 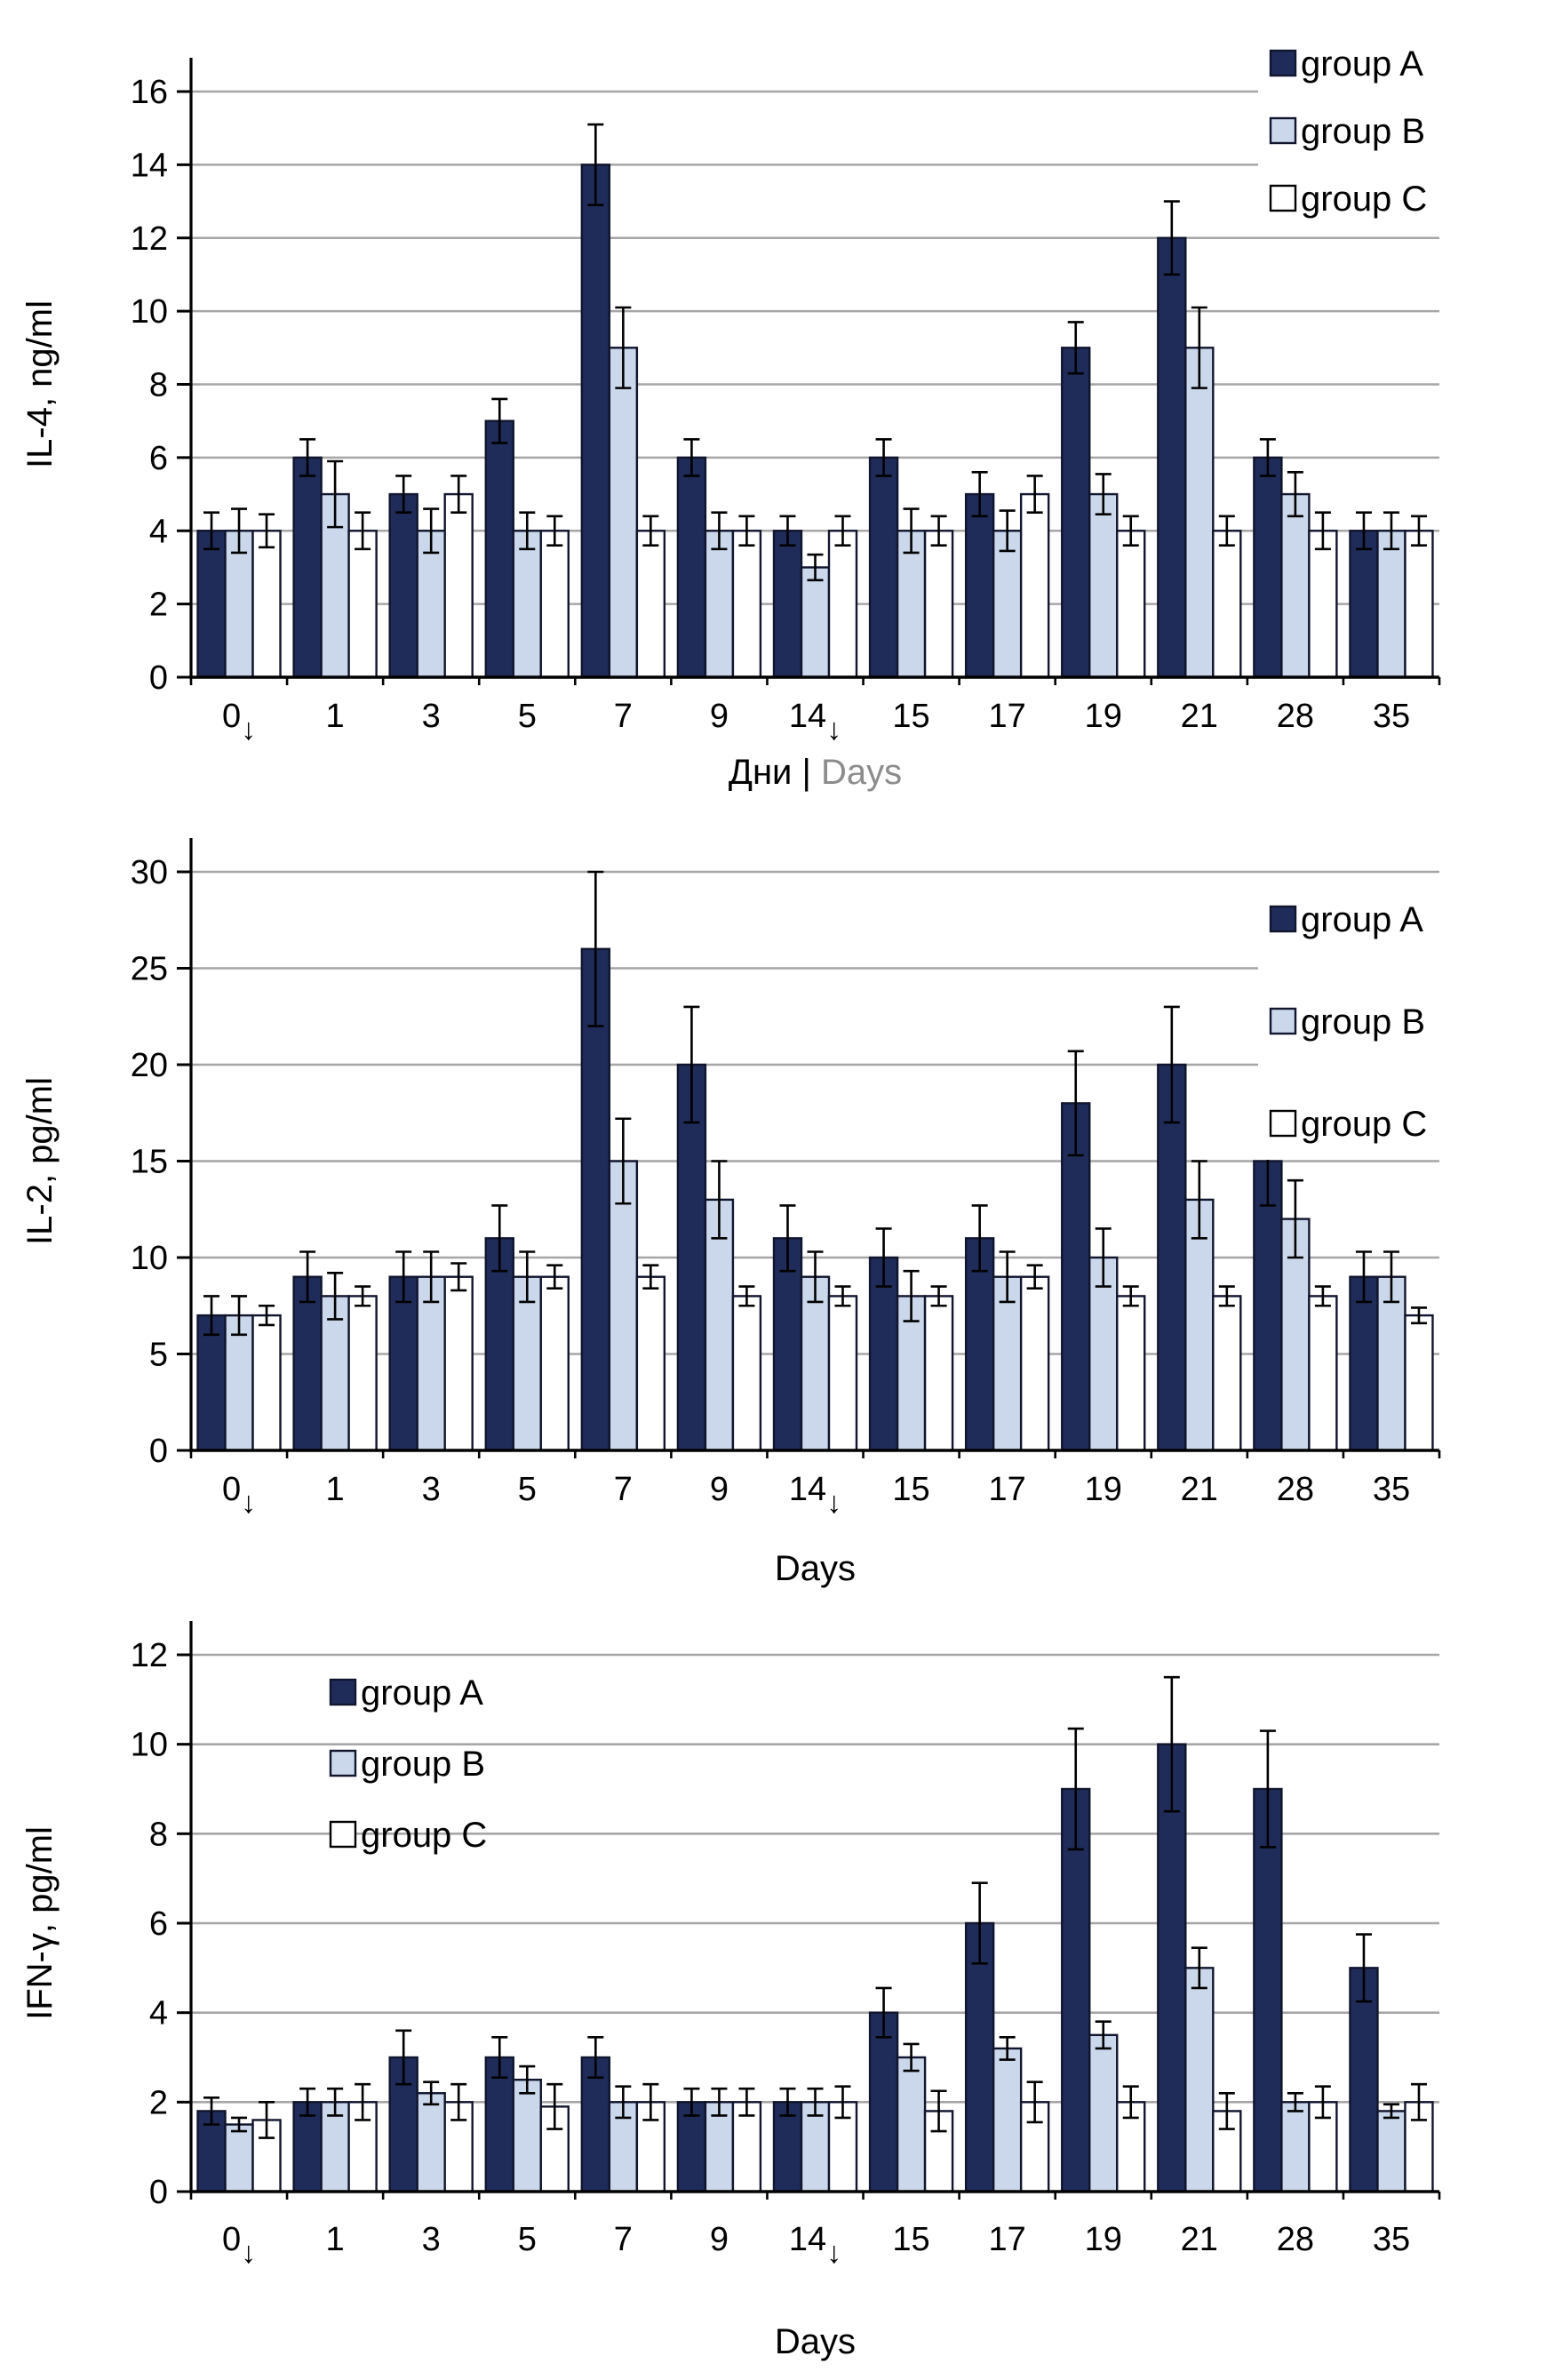 What do you see at coordinates (40, 1923) in the screenshot?
I see `y-axis-title: IFN-γ, pg/ml` at bounding box center [40, 1923].